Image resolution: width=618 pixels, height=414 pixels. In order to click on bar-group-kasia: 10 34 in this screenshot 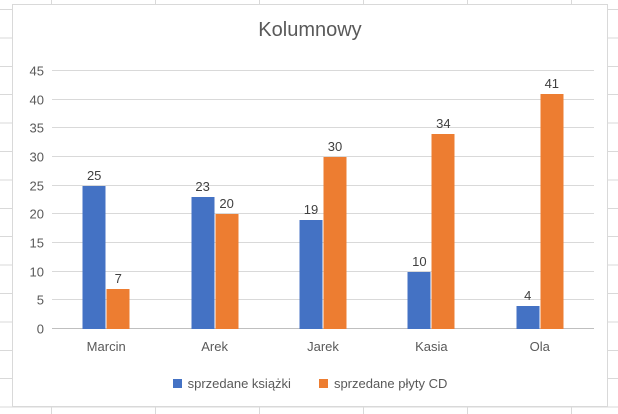, I will do `click(431, 200)`.